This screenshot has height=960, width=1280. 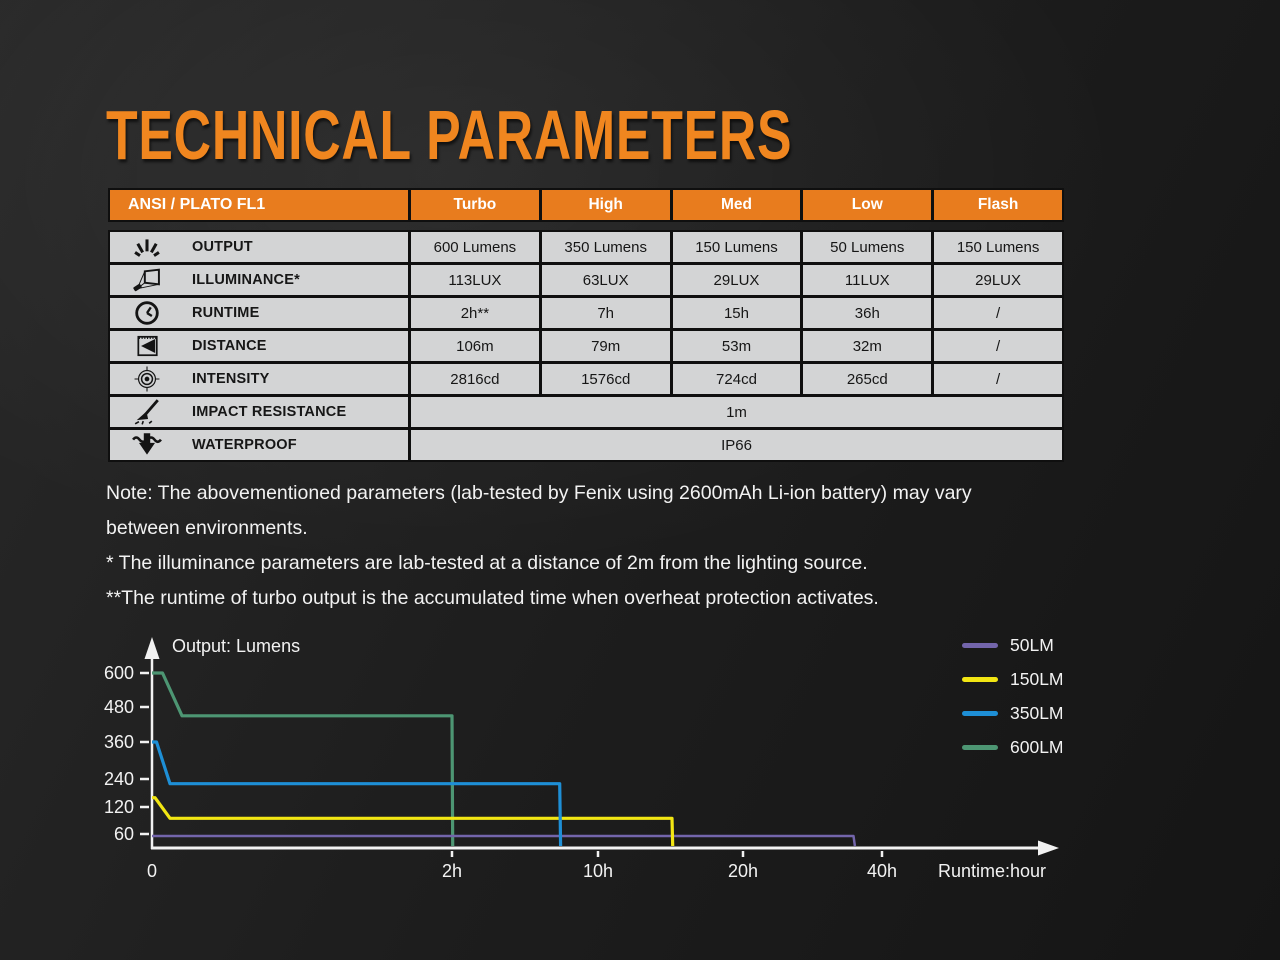 What do you see at coordinates (667, 854) in the screenshot?
I see `x-tick-marks` at bounding box center [667, 854].